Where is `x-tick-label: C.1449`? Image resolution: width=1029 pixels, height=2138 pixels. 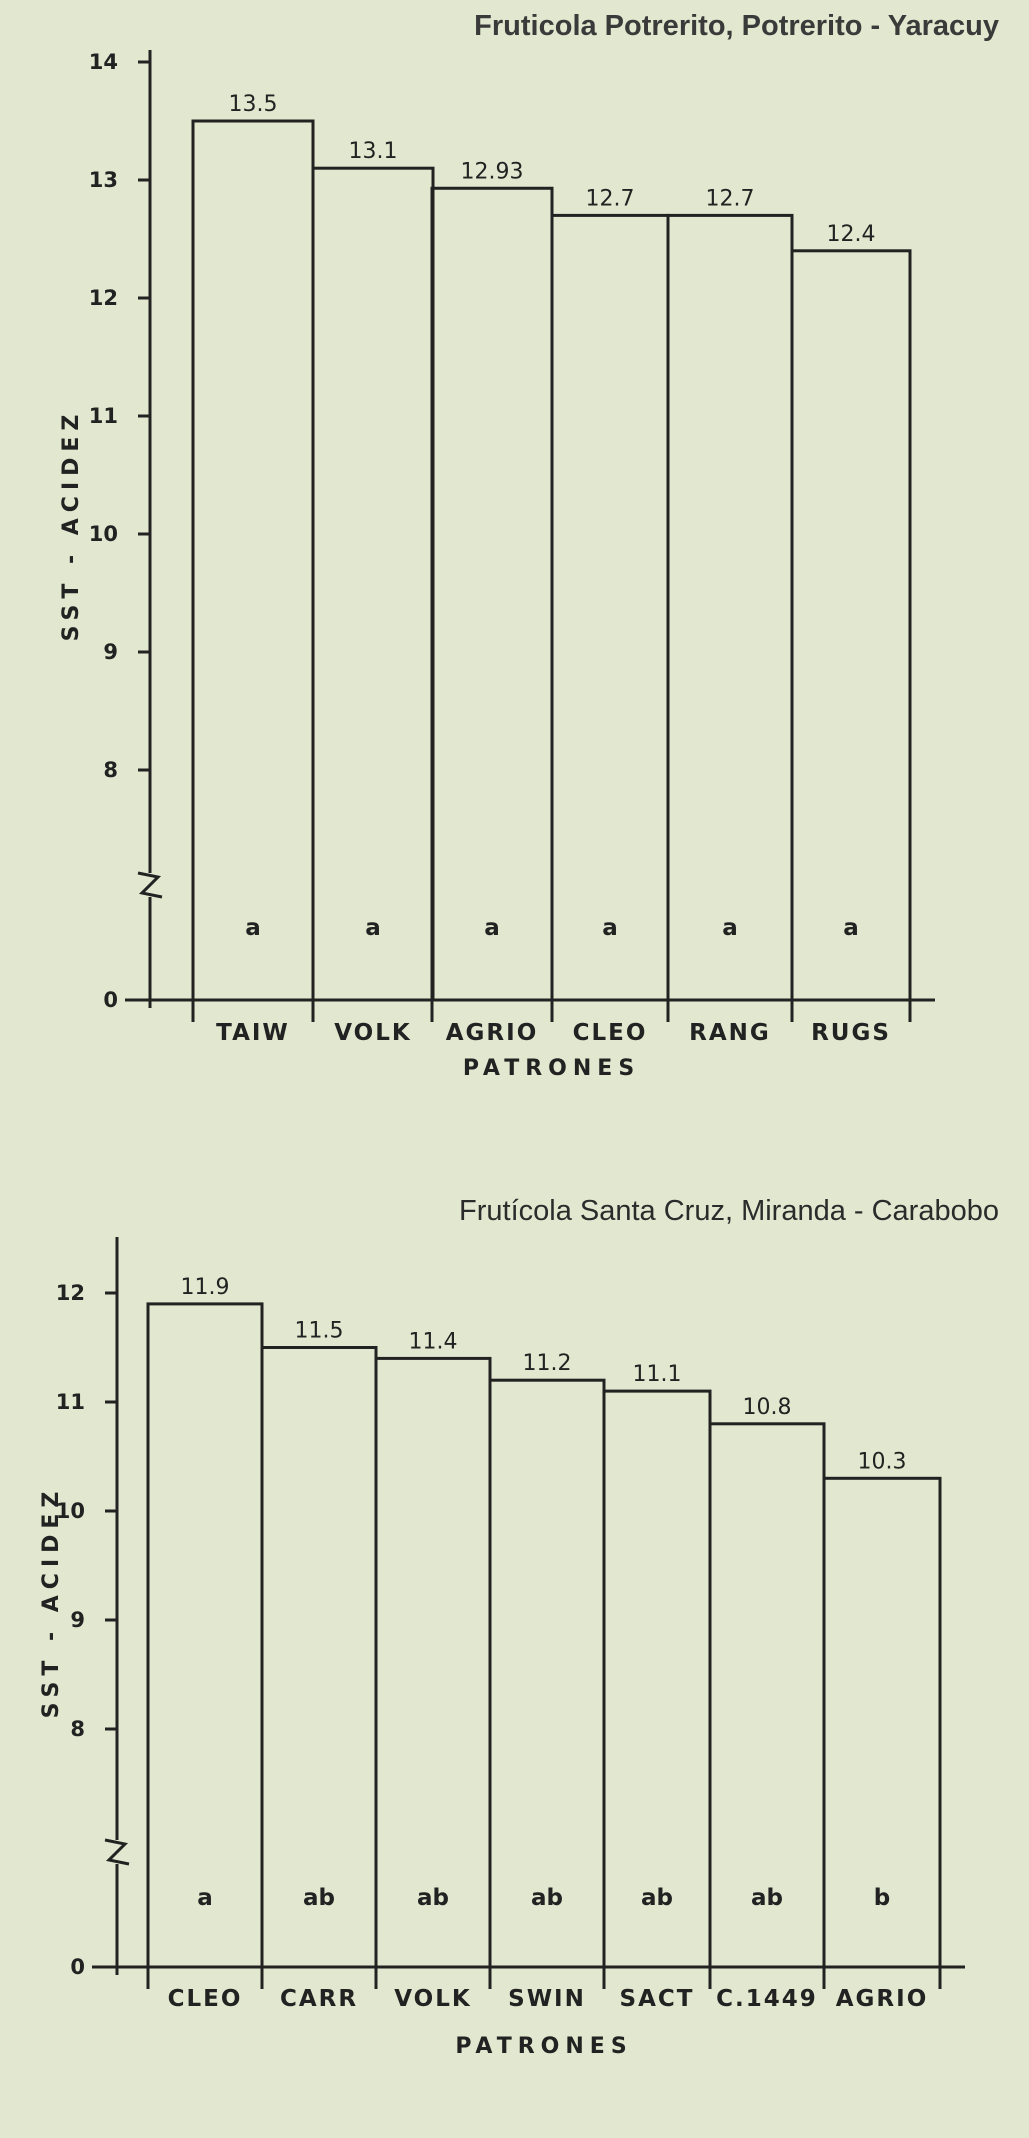
x-tick-label: C.1449 is located at coordinates (767, 1999).